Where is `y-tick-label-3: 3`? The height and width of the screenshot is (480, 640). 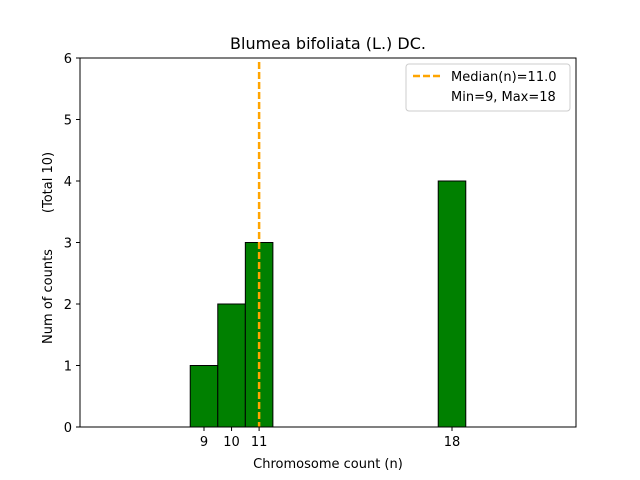
y-tick-label-3: 3 is located at coordinates (68, 244).